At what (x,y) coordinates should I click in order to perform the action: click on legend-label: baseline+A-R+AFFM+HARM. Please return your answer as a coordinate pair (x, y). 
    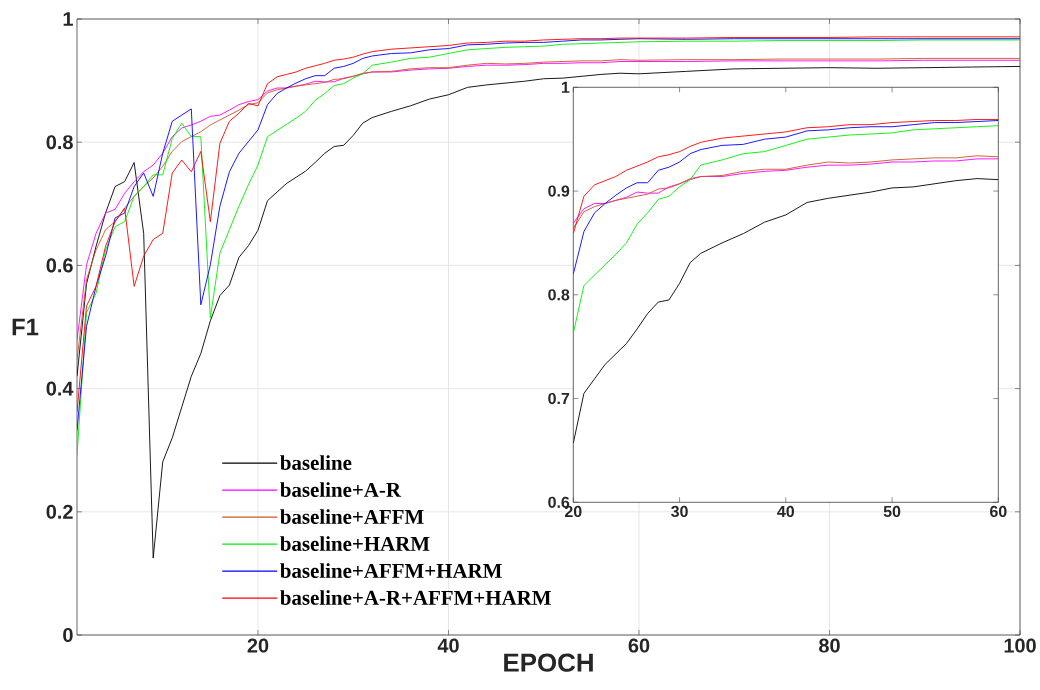
    Looking at the image, I should click on (415, 597).